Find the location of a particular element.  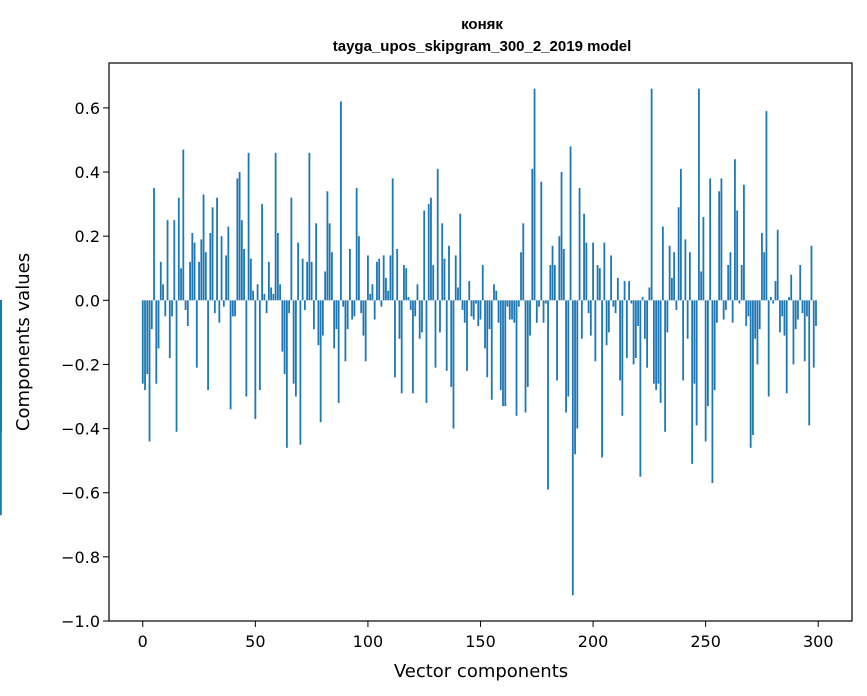

y-tick-label: −0.6 is located at coordinates (80, 493).